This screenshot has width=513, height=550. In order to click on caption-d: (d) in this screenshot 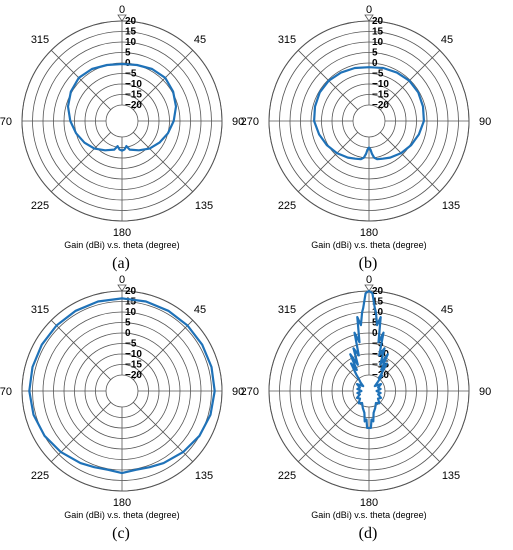, I will do `click(368, 533)`.